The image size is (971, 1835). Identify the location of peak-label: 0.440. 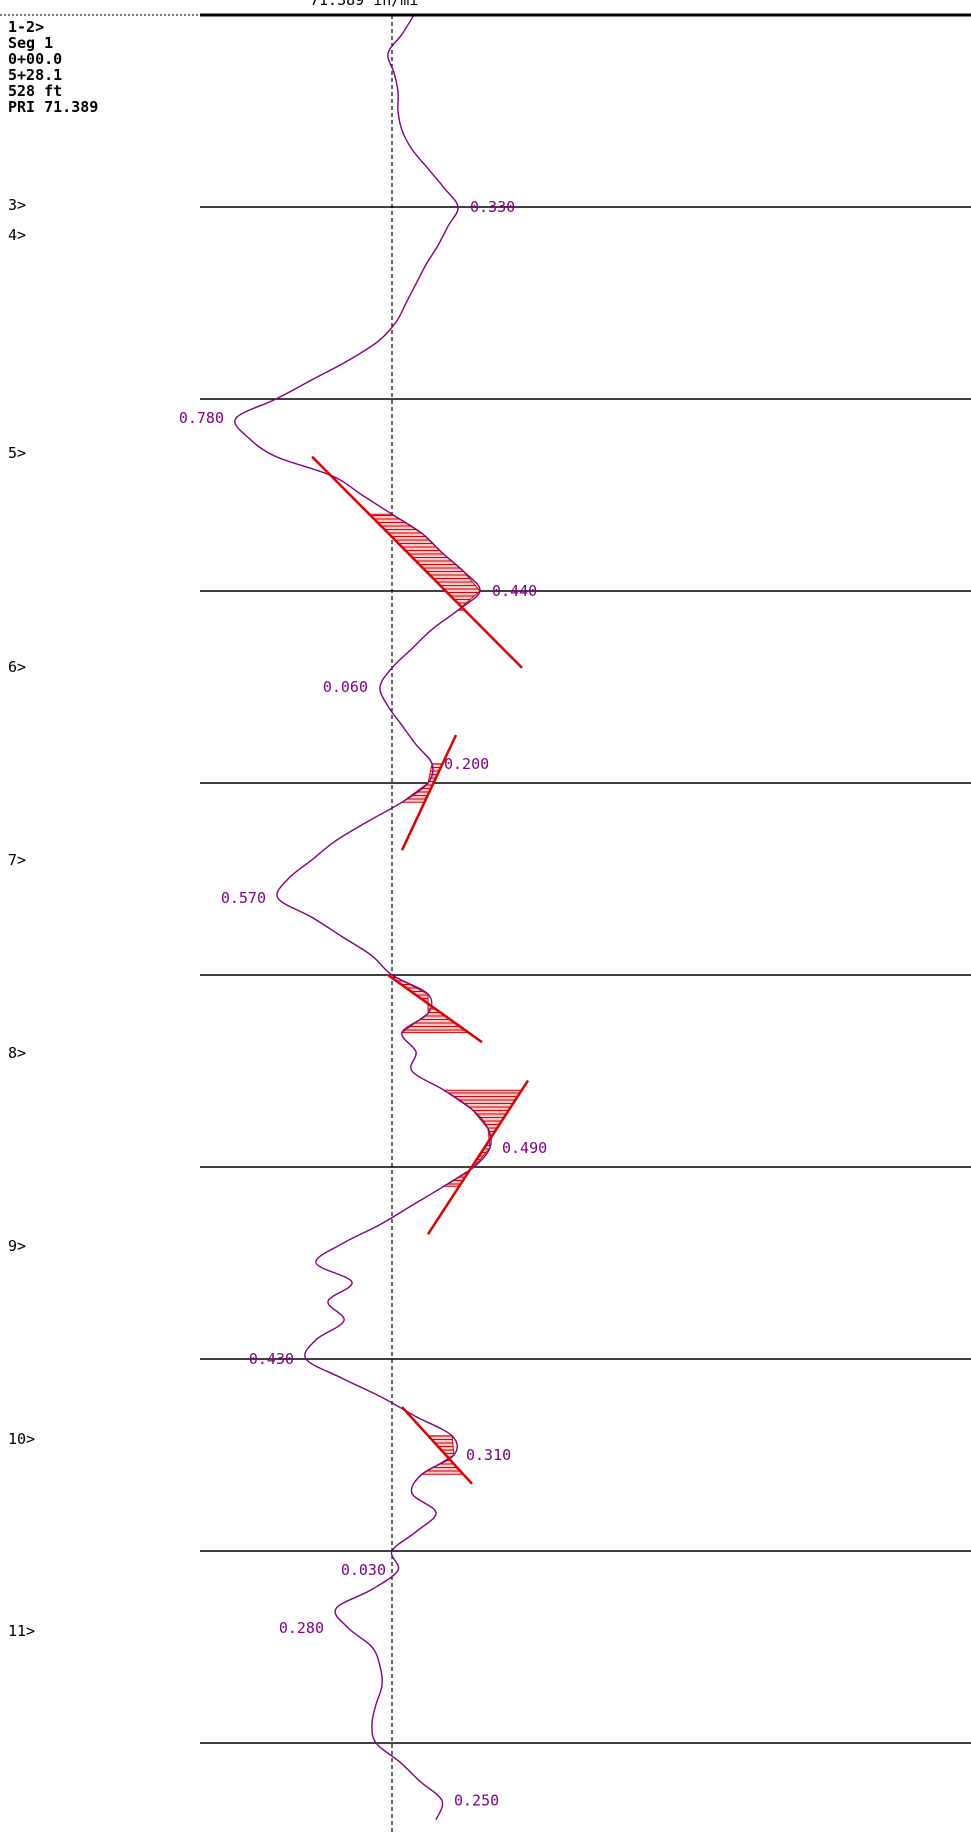
(514, 591).